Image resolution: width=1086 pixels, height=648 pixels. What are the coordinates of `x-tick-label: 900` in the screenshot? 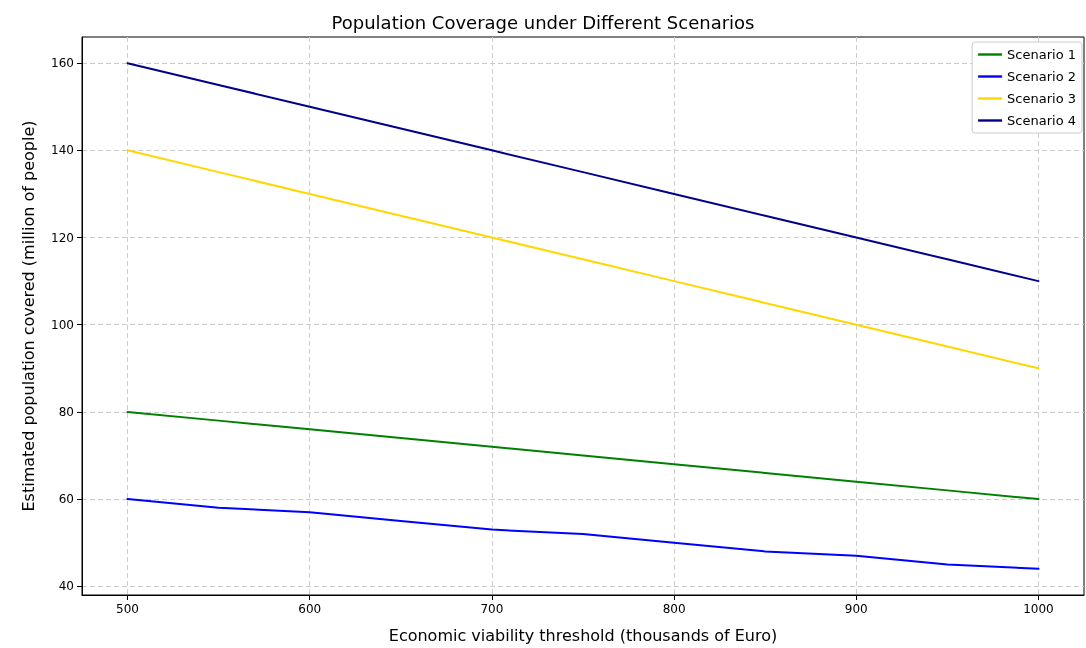 It's located at (856, 609).